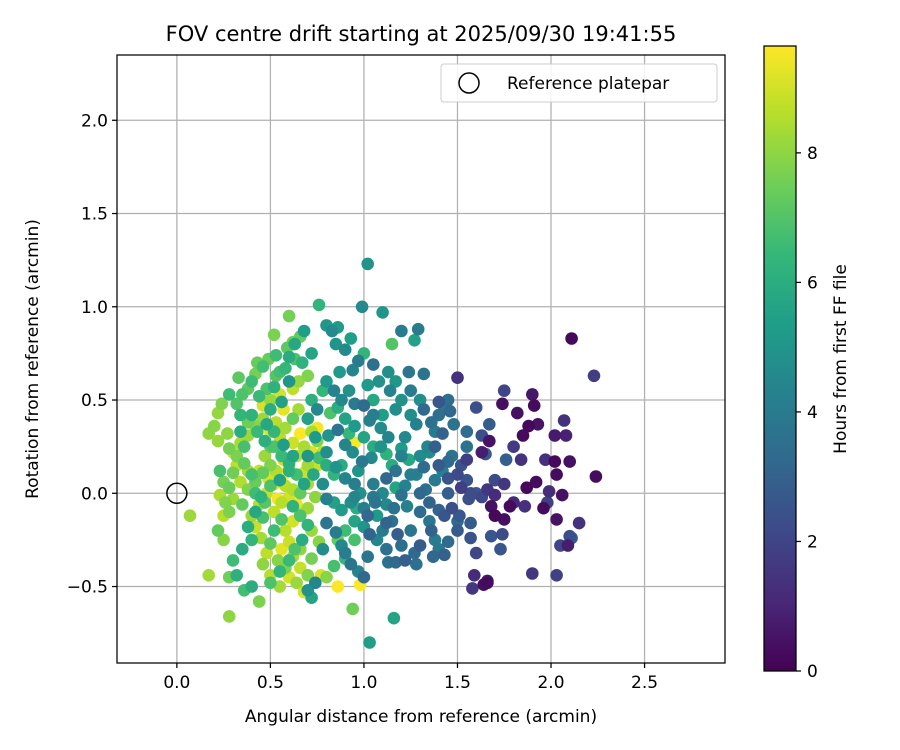  Describe the element at coordinates (812, 154) in the screenshot. I see `colorbar-tick-label: 8` at that location.